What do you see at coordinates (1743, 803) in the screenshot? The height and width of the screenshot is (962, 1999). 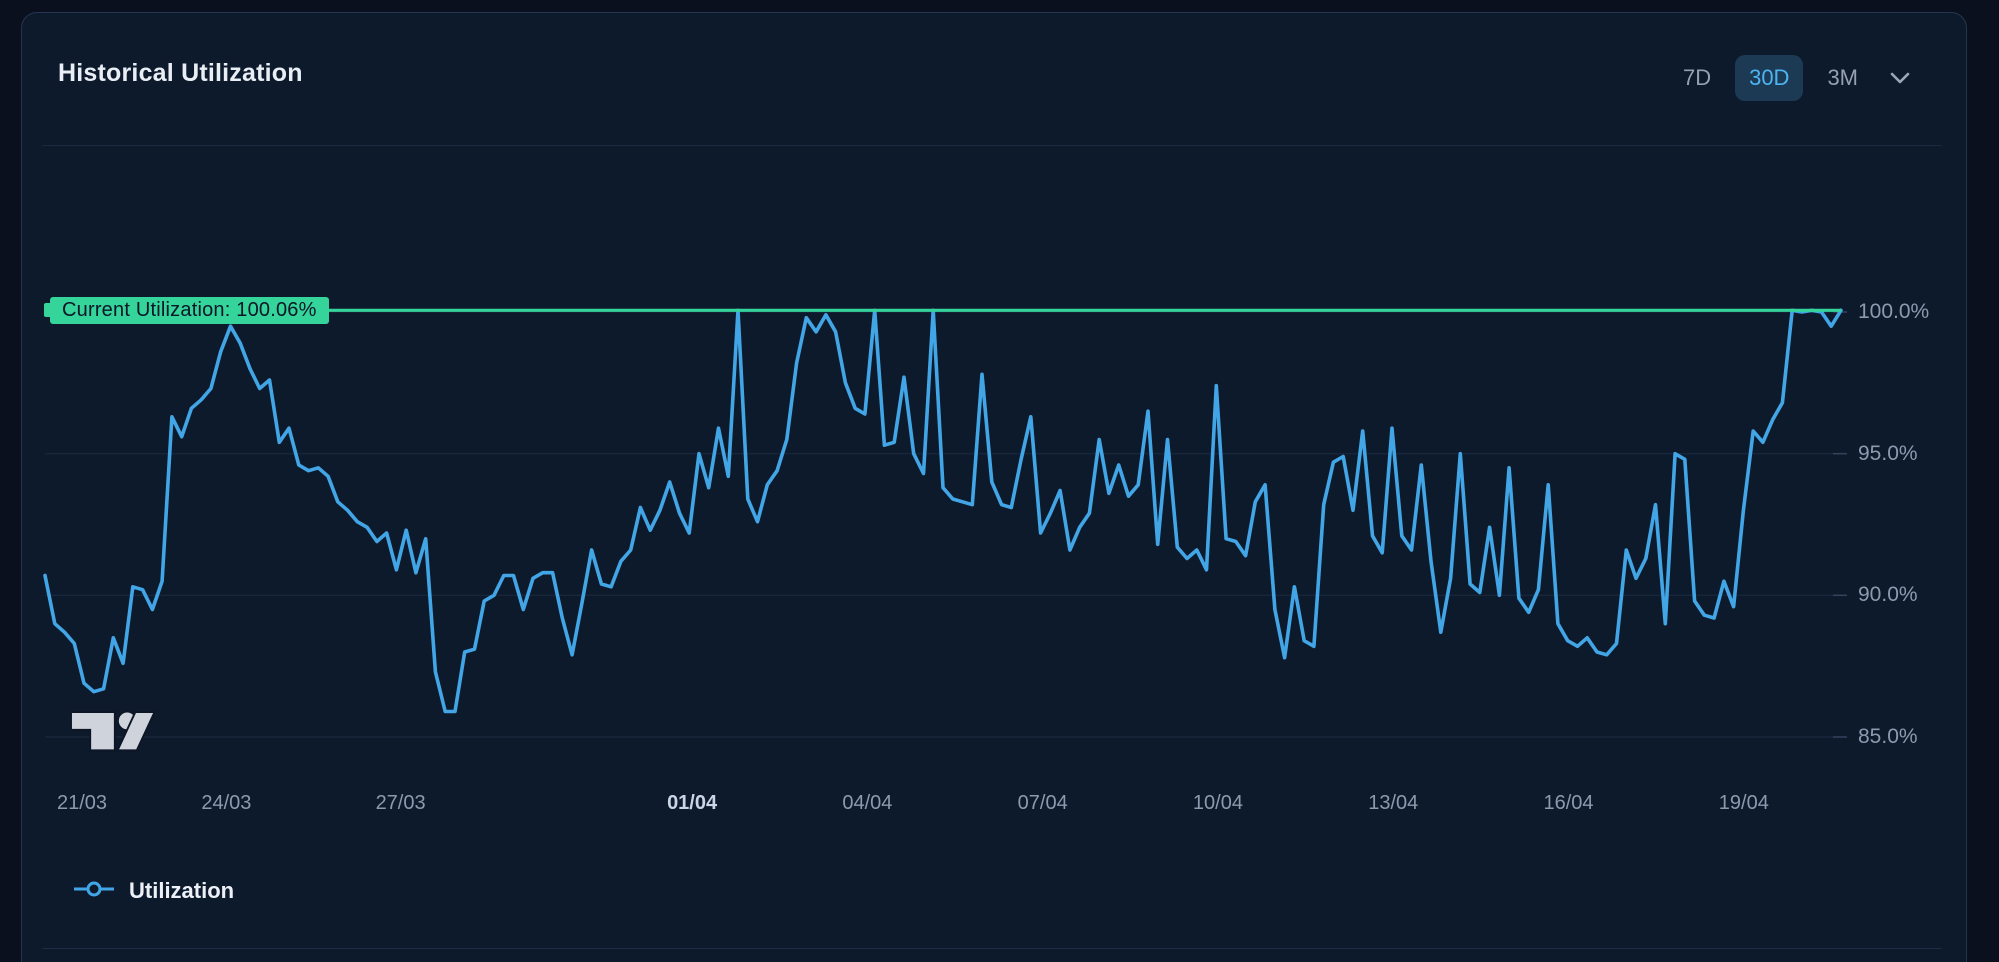 I see `x-axis-label: 19/04` at bounding box center [1743, 803].